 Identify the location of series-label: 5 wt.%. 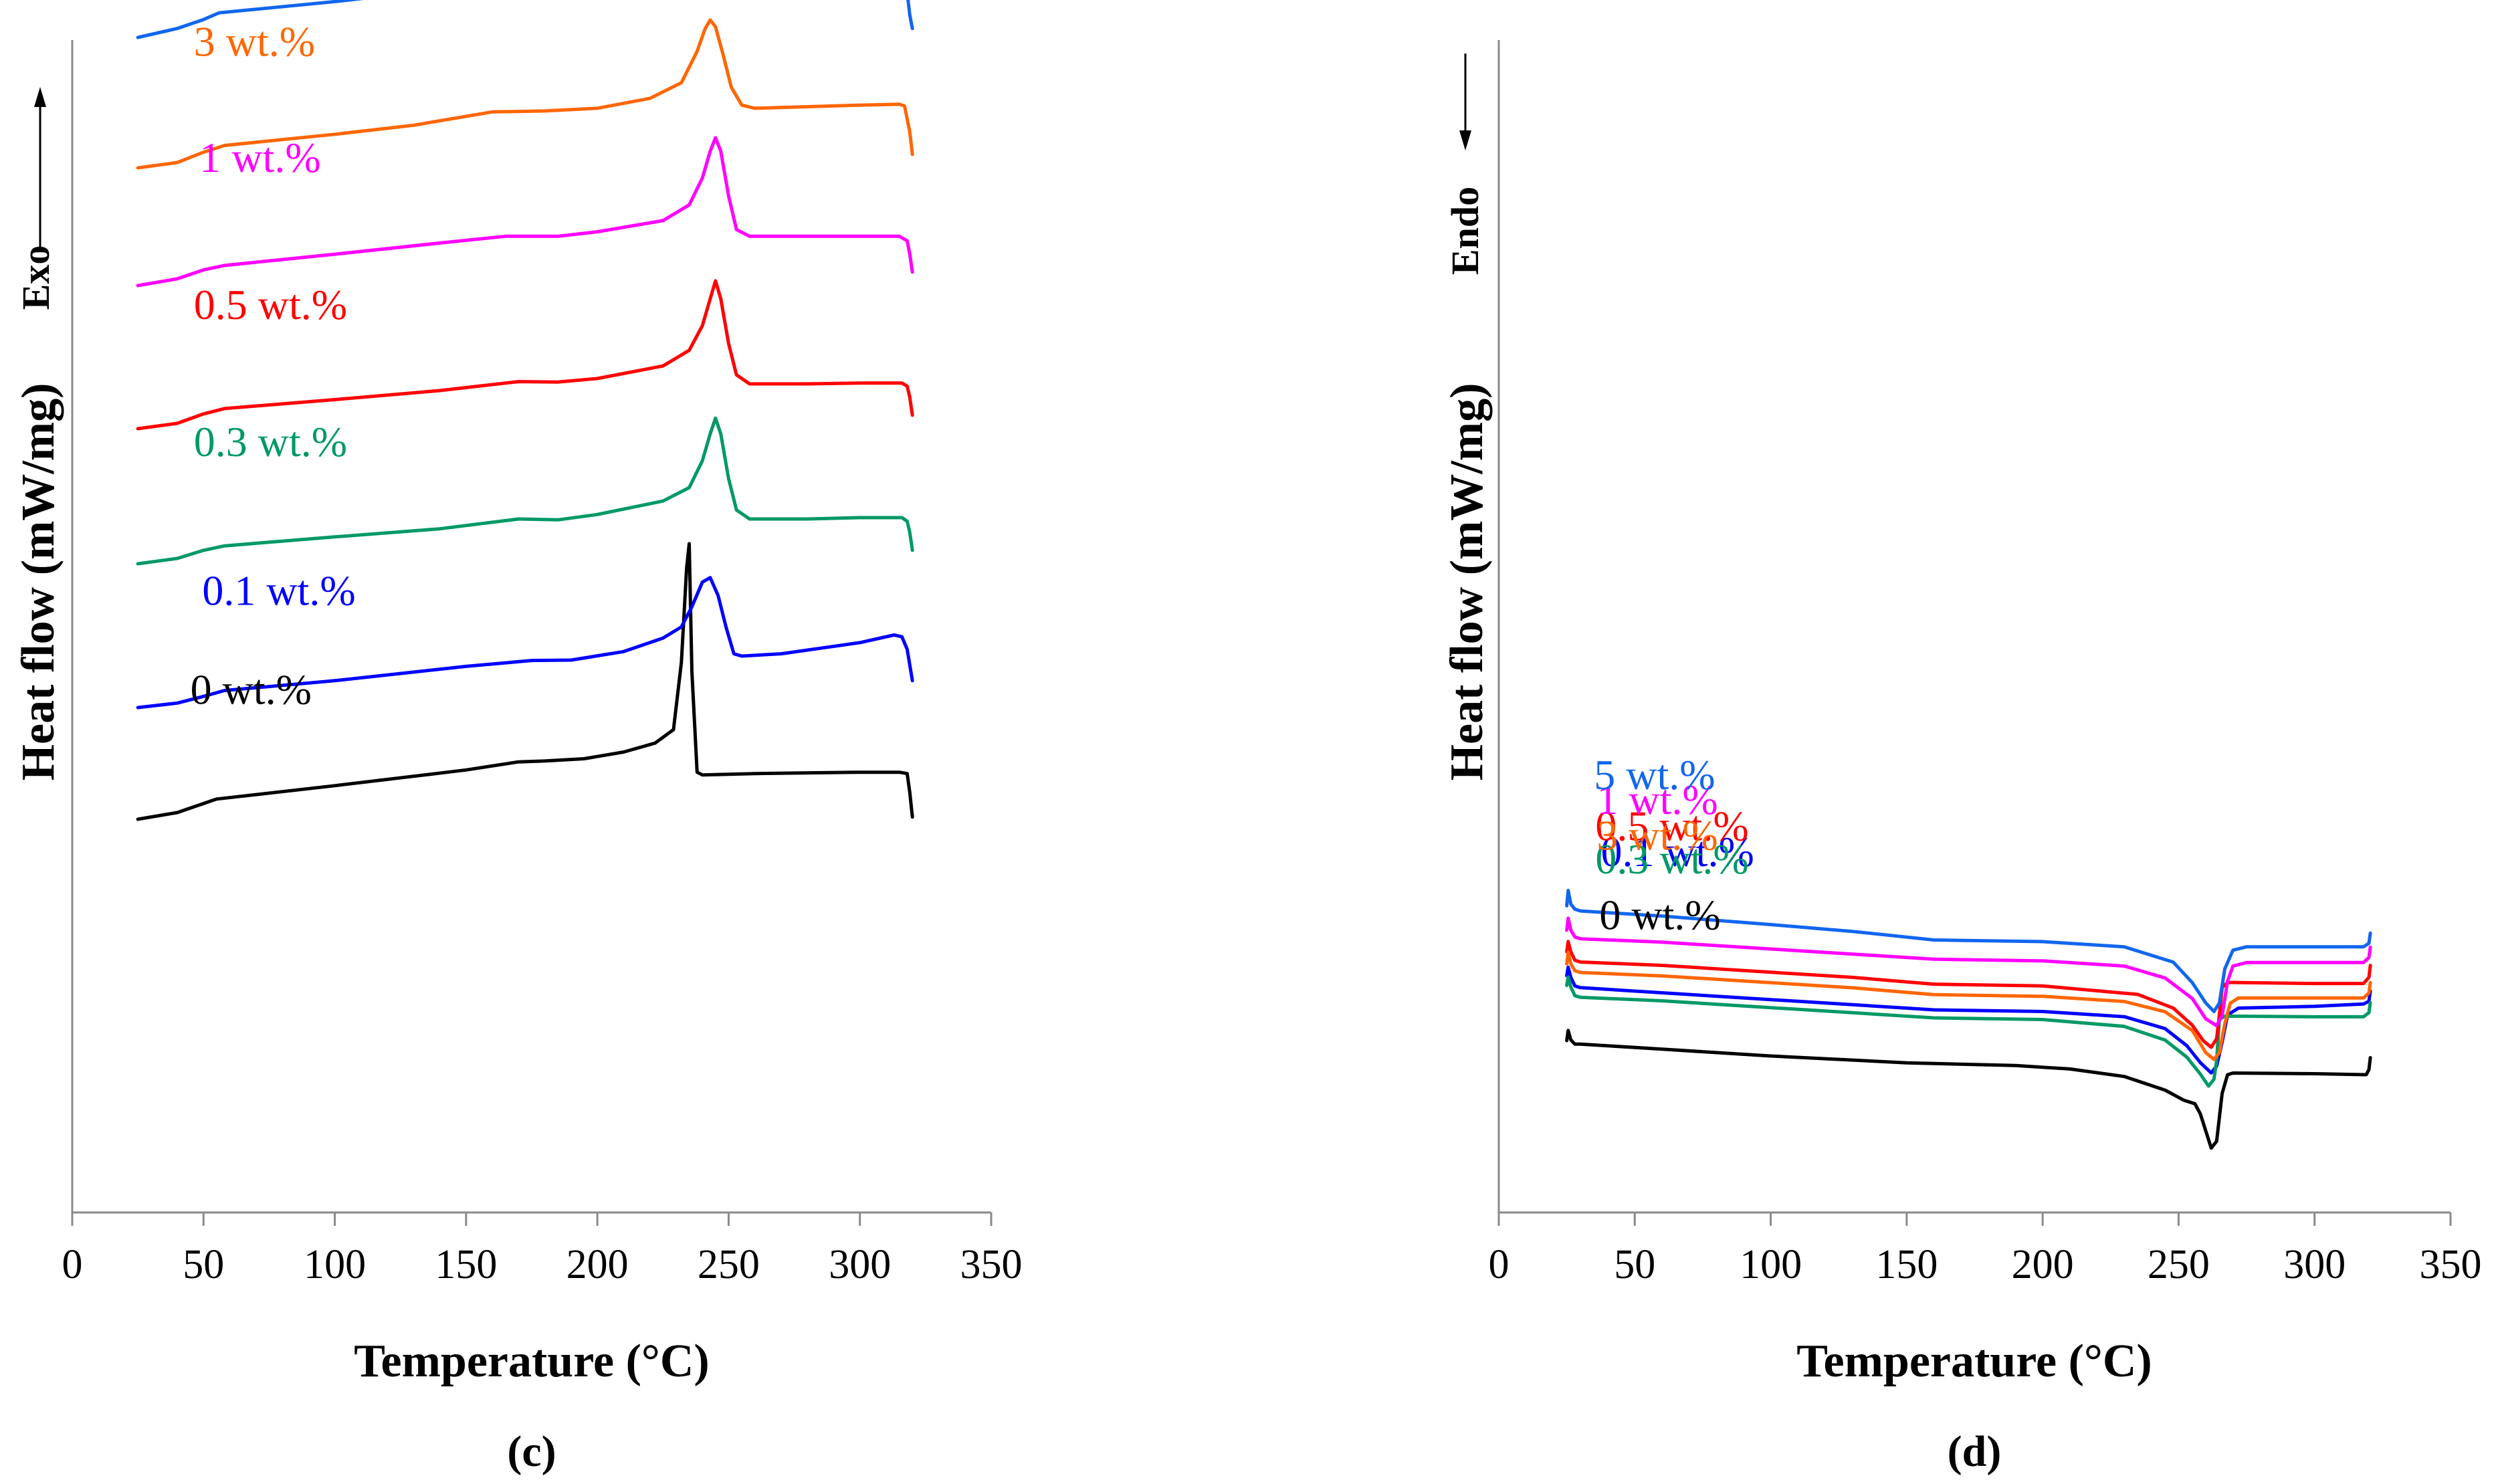
(1654, 775).